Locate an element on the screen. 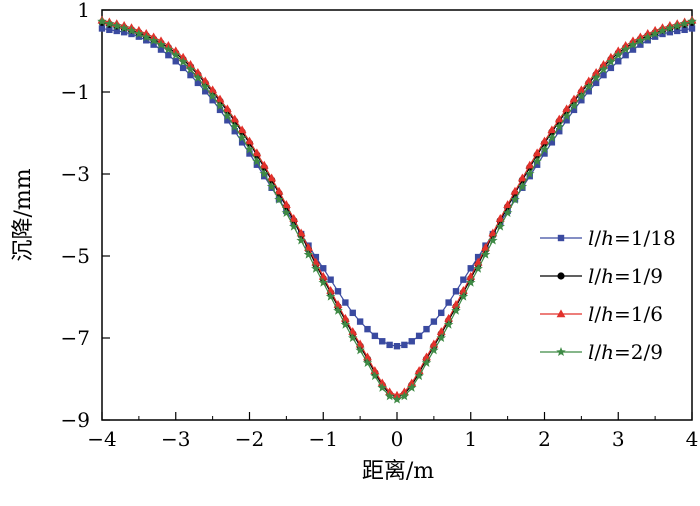 This screenshot has height=506, width=700. y-tick-label: −9 is located at coordinates (75, 420).